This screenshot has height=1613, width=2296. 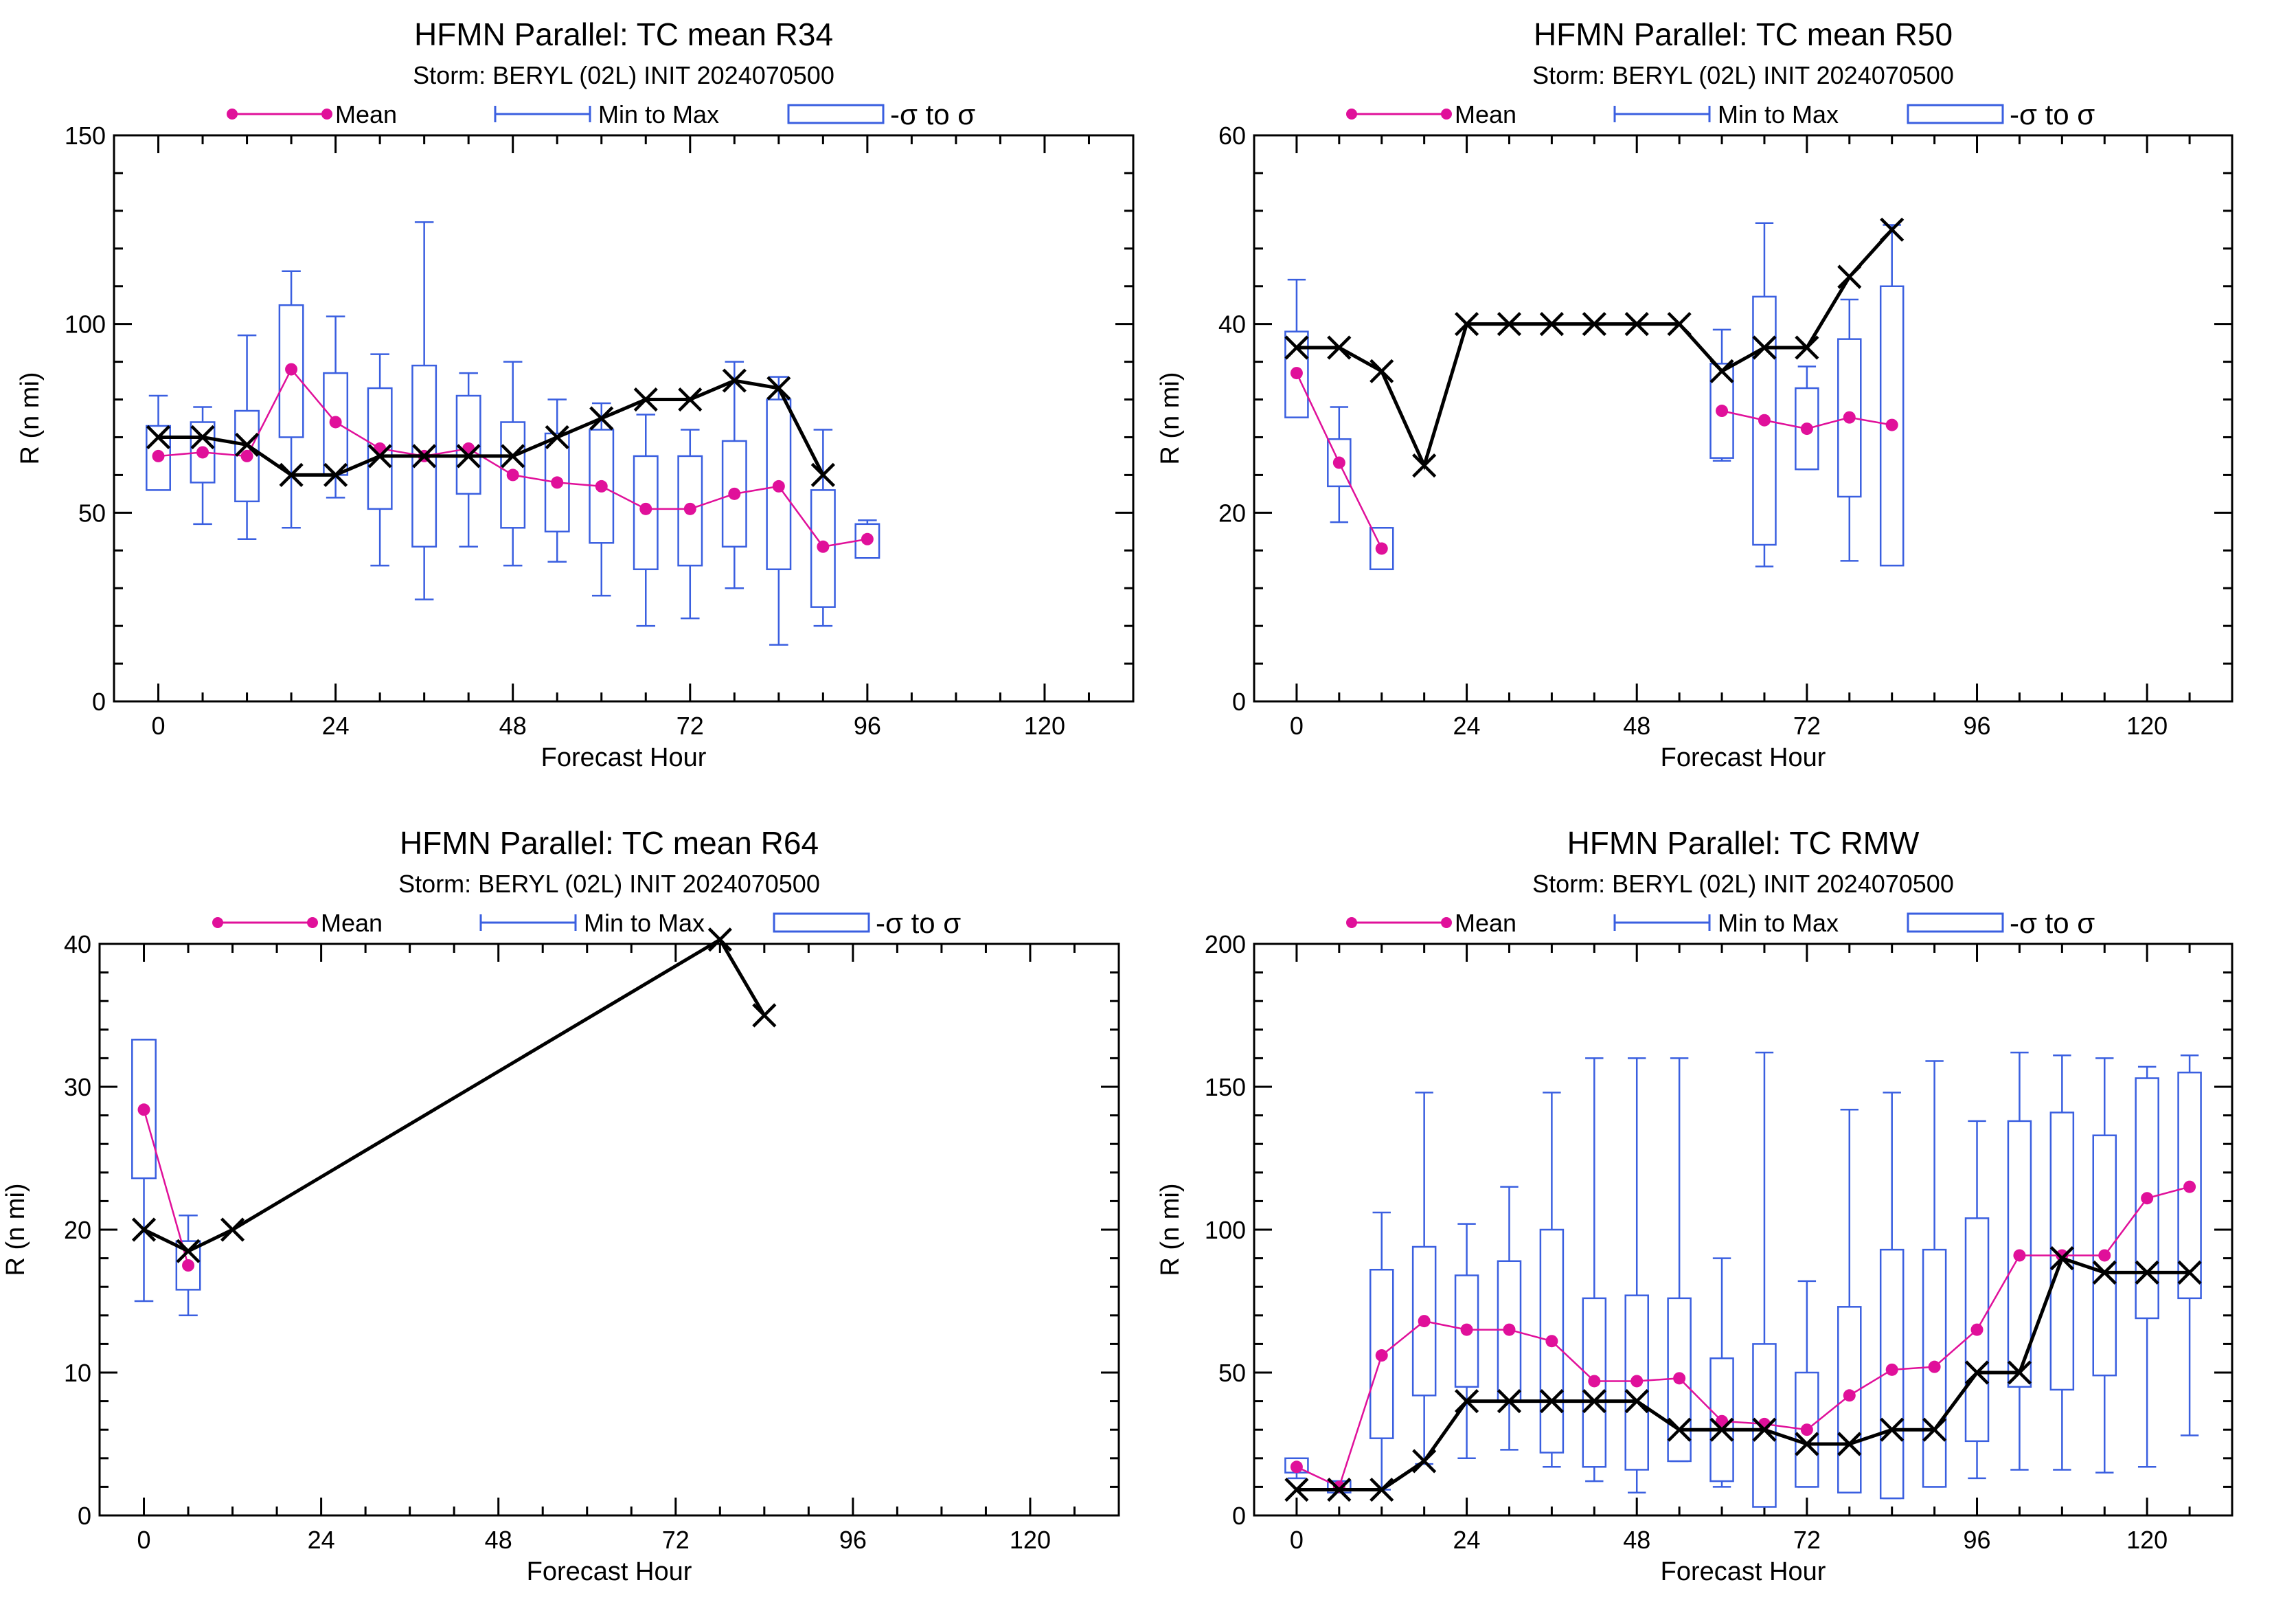 I want to click on y-tick-label: 100, so click(x=85, y=325).